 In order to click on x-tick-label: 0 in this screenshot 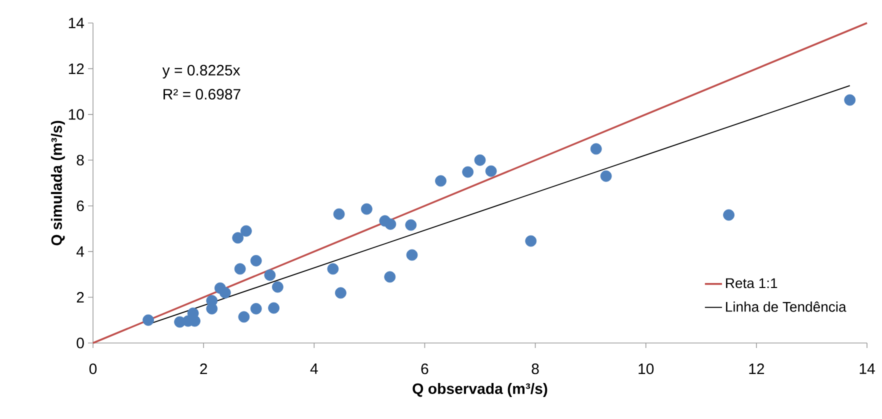, I will do `click(93, 369)`.